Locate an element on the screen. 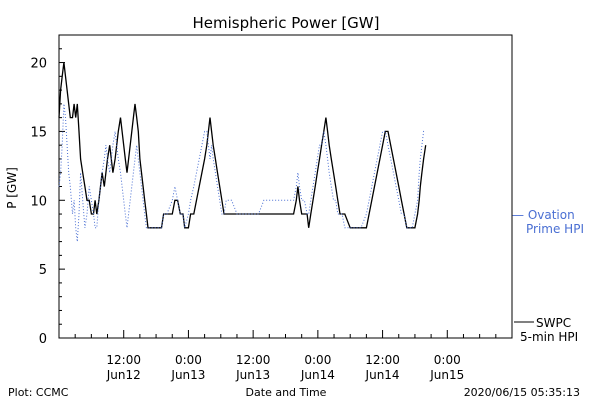 The height and width of the screenshot is (404, 600). x-tick-label-date: Jun12 is located at coordinates (123, 375).